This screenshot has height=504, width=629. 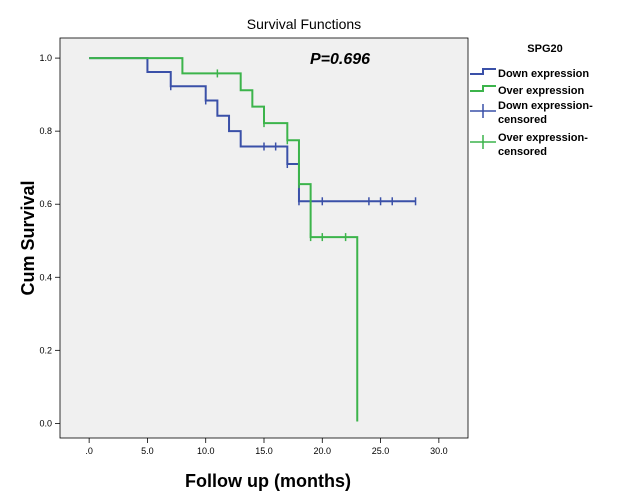 I want to click on legend-entry-over: Over expression, so click(x=541, y=91).